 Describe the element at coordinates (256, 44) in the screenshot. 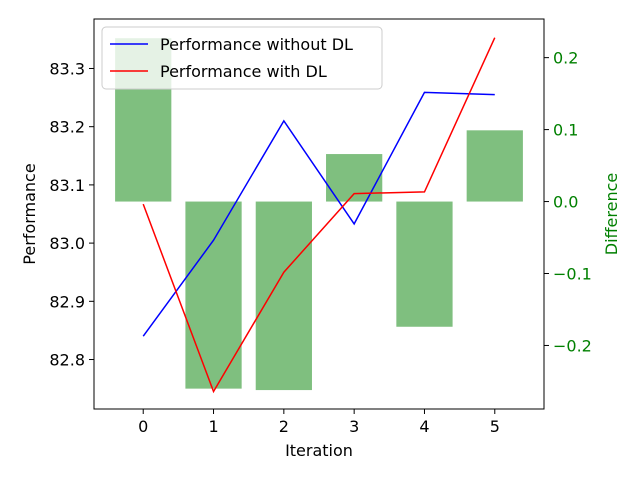

I see `legend-label-without-dl: Performance without DL` at that location.